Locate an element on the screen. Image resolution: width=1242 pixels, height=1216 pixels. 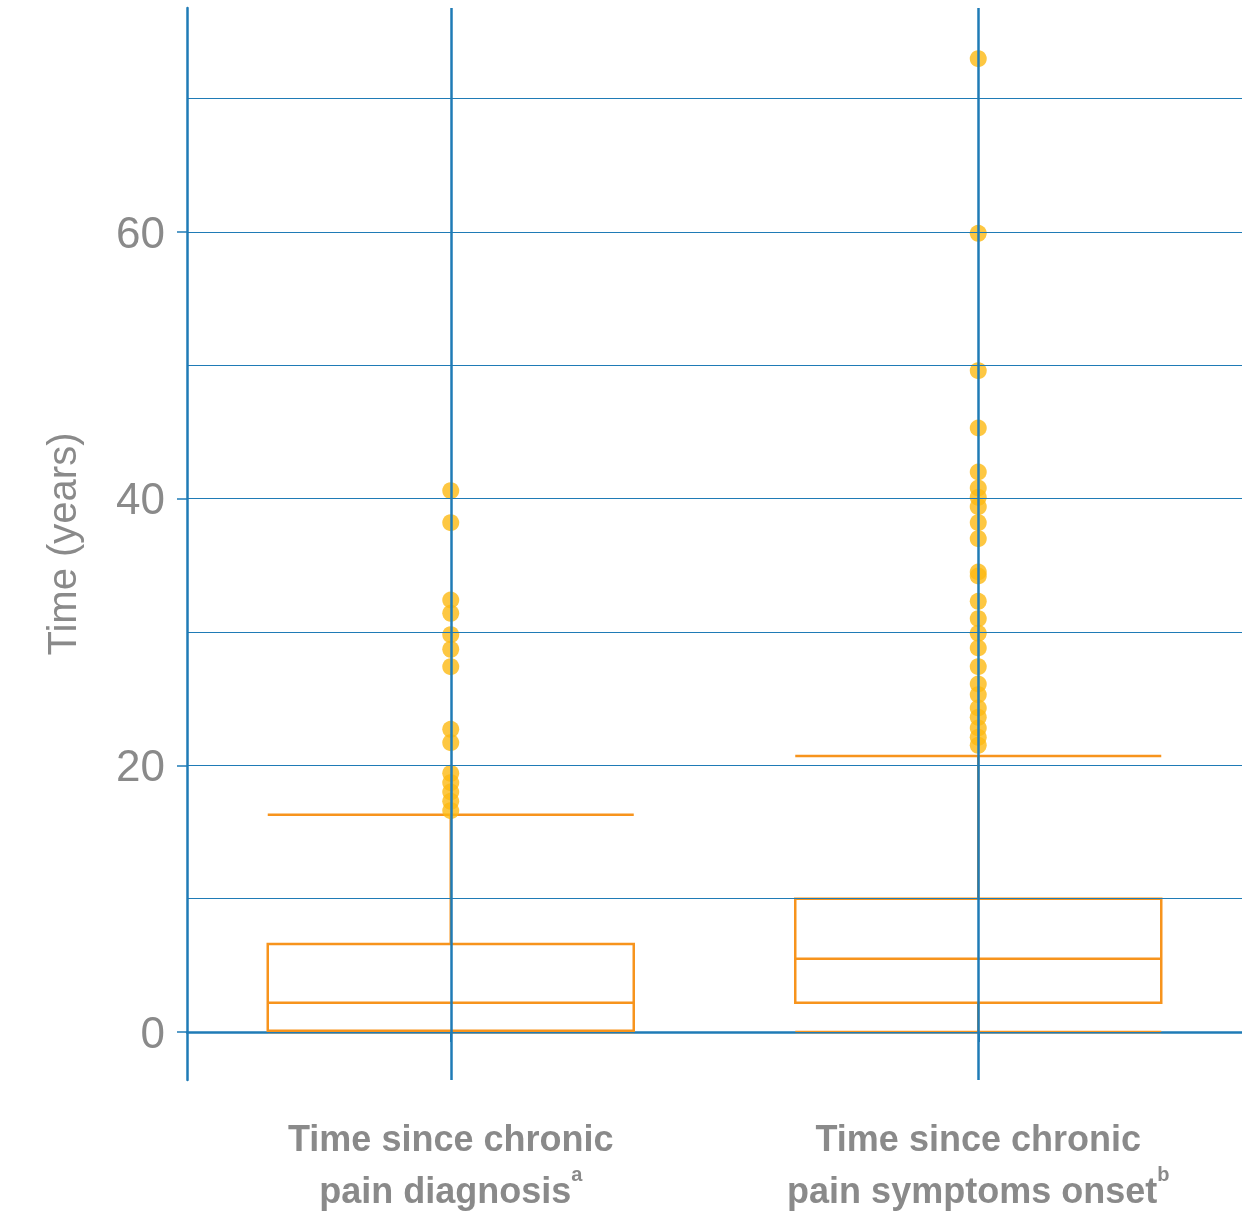
y-axis-title: Time (years) is located at coordinates (62, 544).